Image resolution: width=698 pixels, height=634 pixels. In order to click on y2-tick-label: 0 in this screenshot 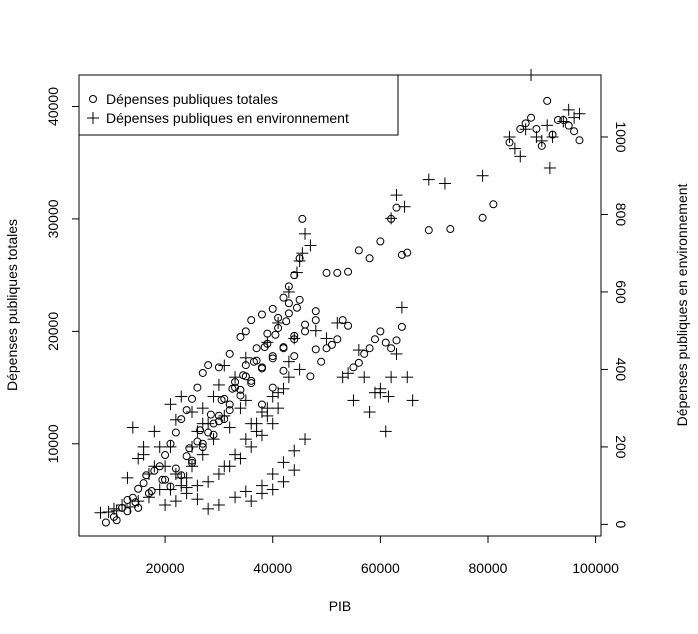, I will do `click(621, 524)`.